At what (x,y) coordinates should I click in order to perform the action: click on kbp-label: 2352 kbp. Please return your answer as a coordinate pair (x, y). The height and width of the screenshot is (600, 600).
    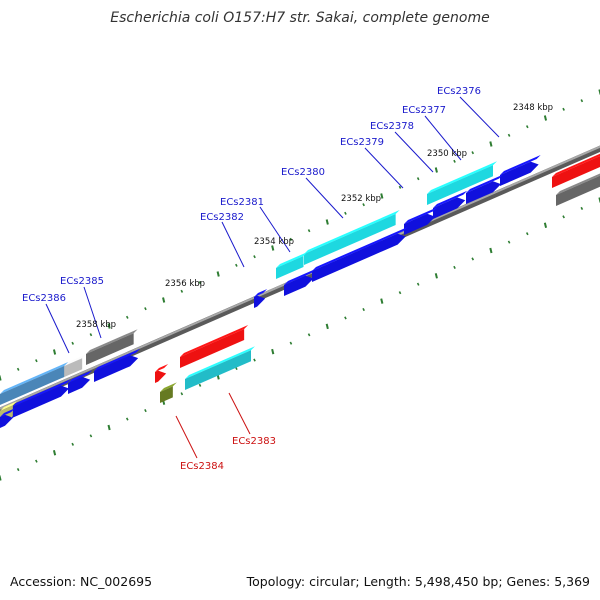
    Looking at the image, I should click on (361, 199).